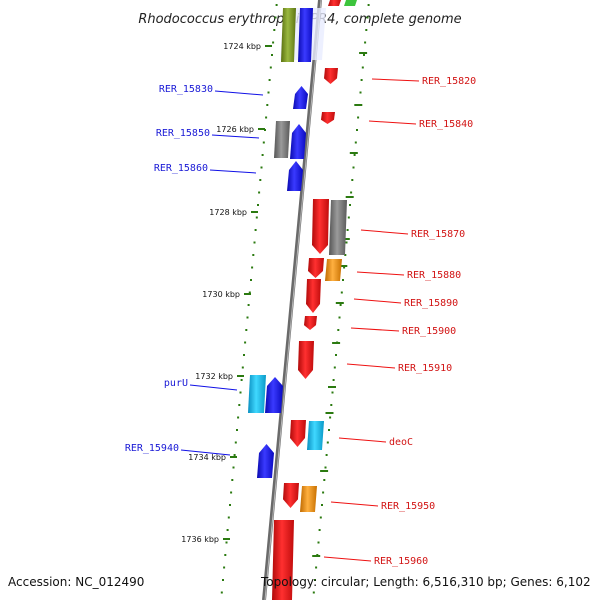 The height and width of the screenshot is (600, 600). What do you see at coordinates (242, 46) in the screenshot?
I see `scale-mark-label: 1724 kbp` at bounding box center [242, 46].